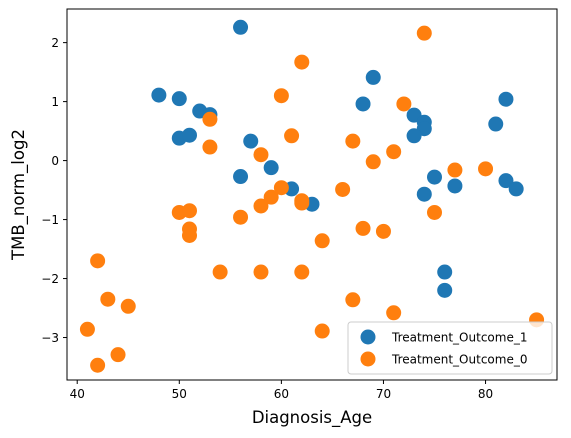  I want to click on legend: Treatment_Outcome_1 Treatment_Outcome_0, so click(450, 348).